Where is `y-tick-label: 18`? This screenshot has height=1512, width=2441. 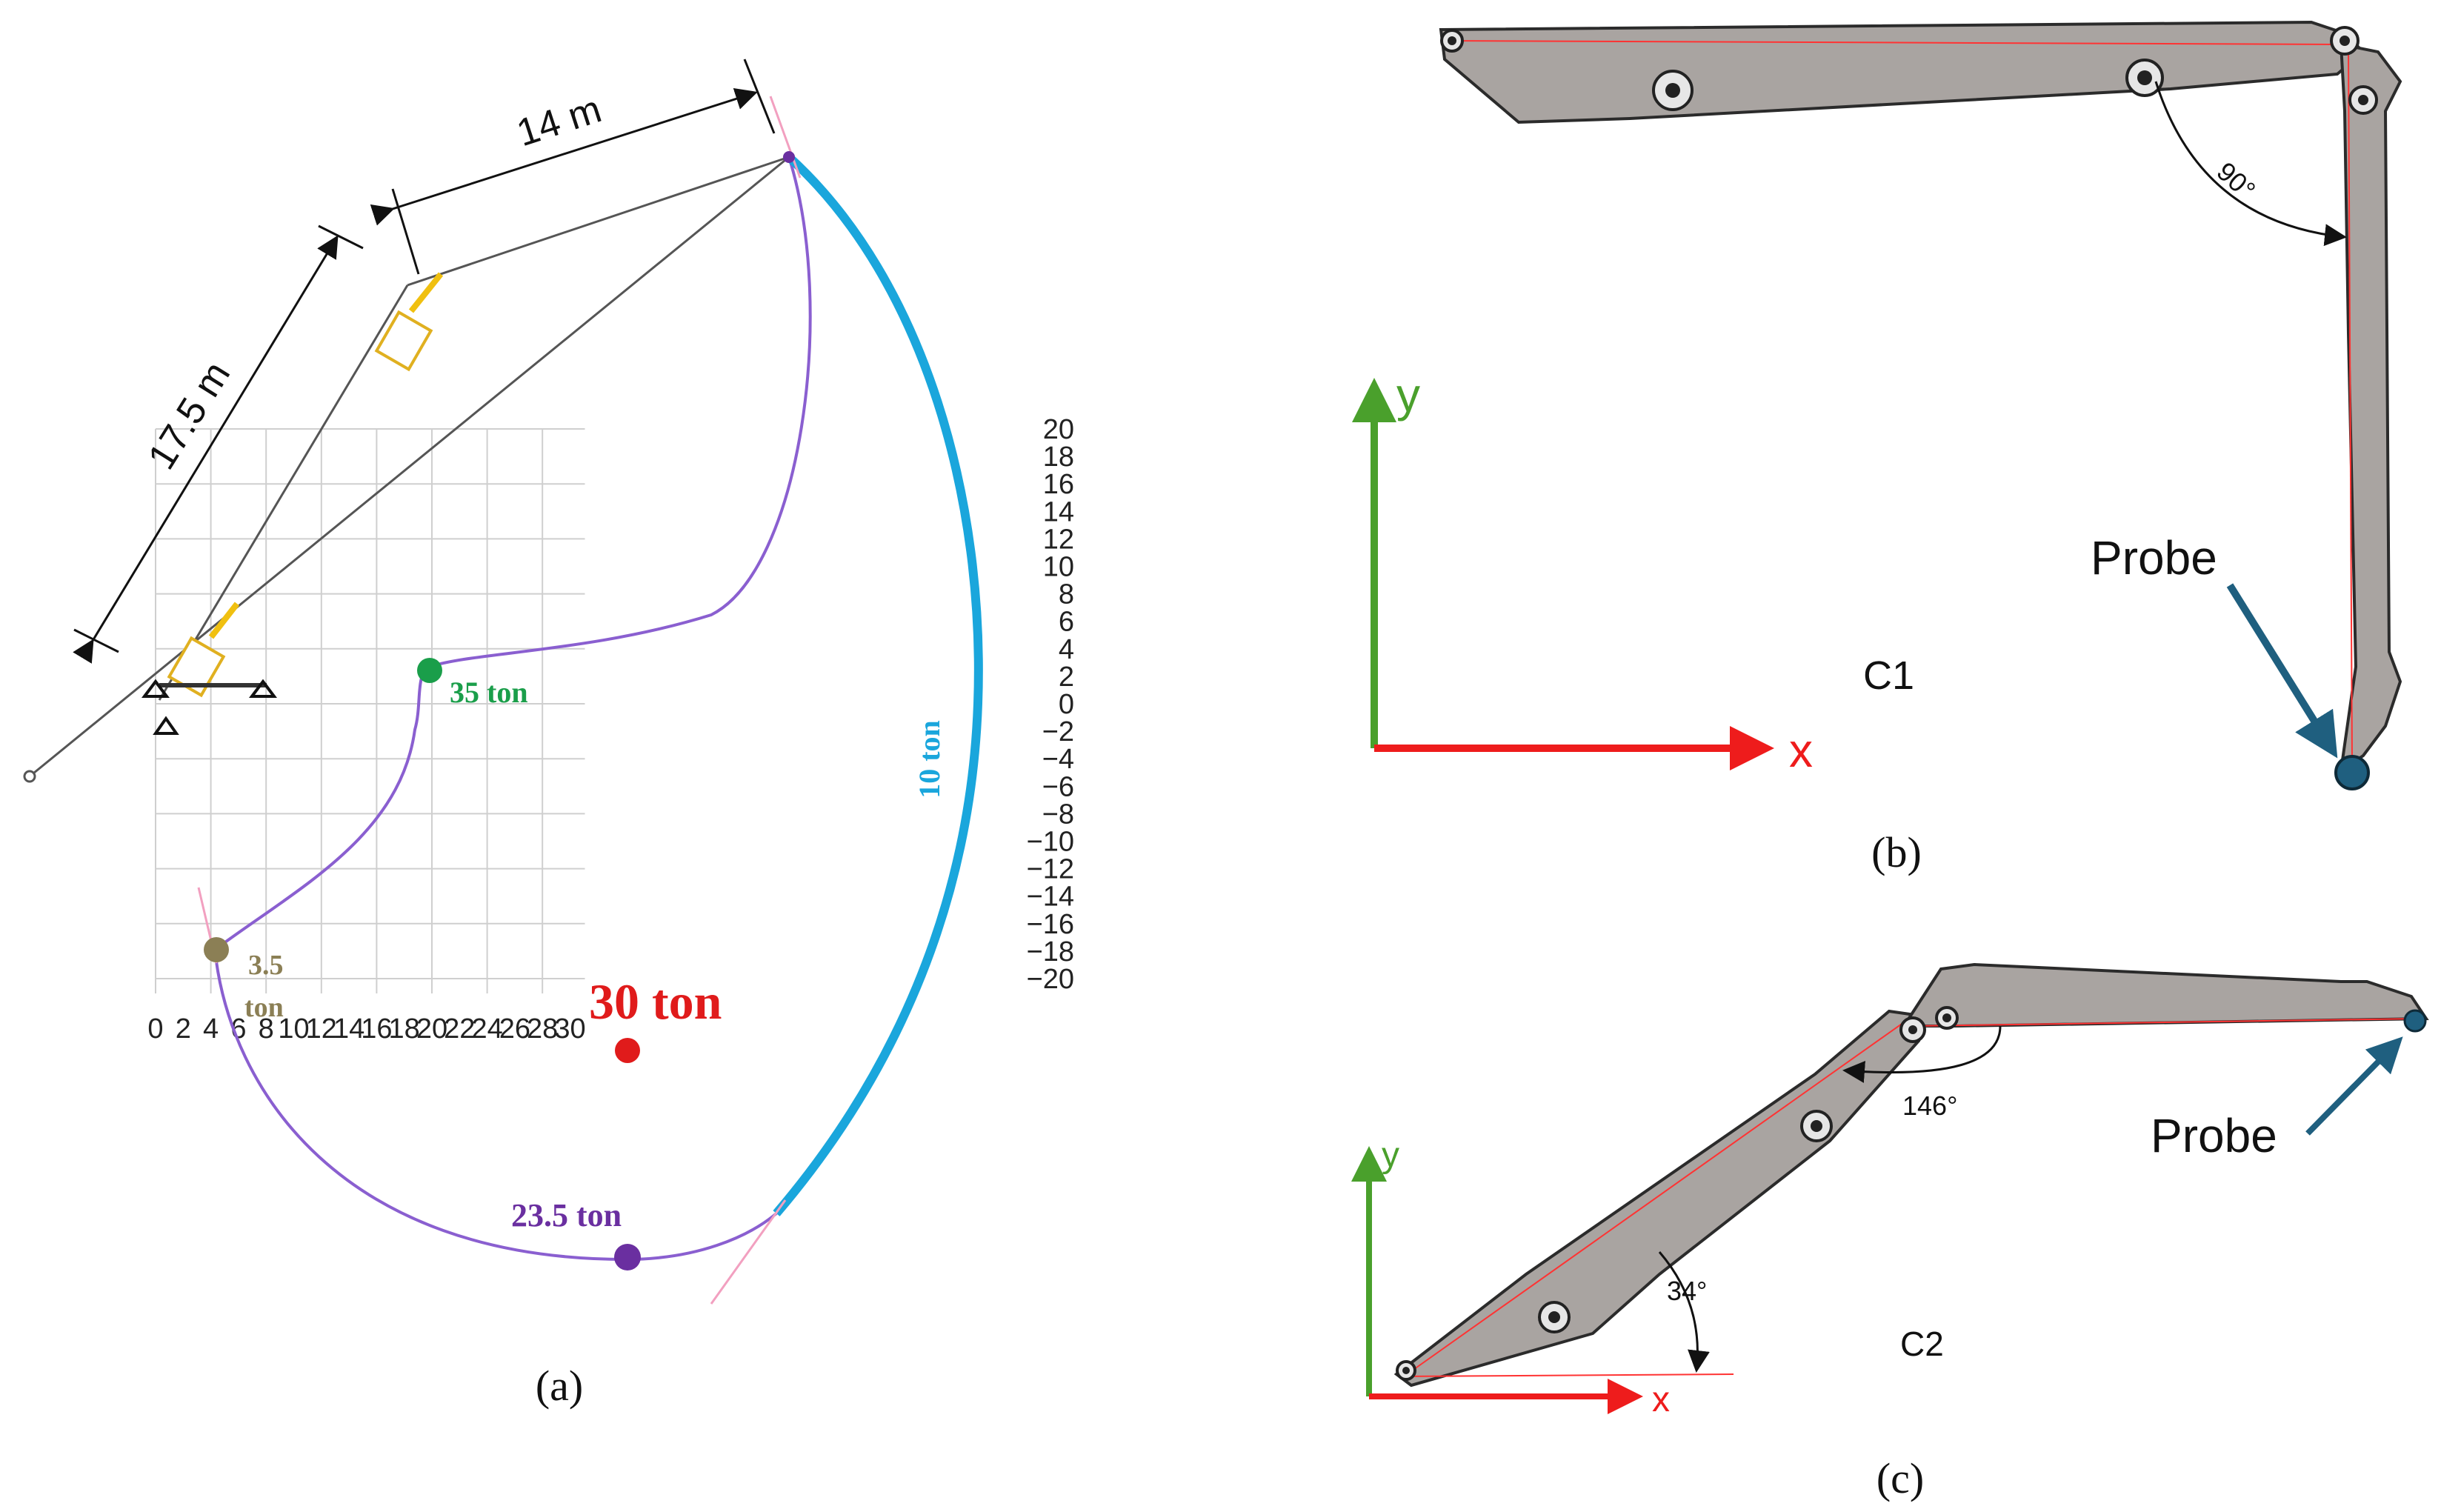 y-tick-label: 18 is located at coordinates (1058, 457).